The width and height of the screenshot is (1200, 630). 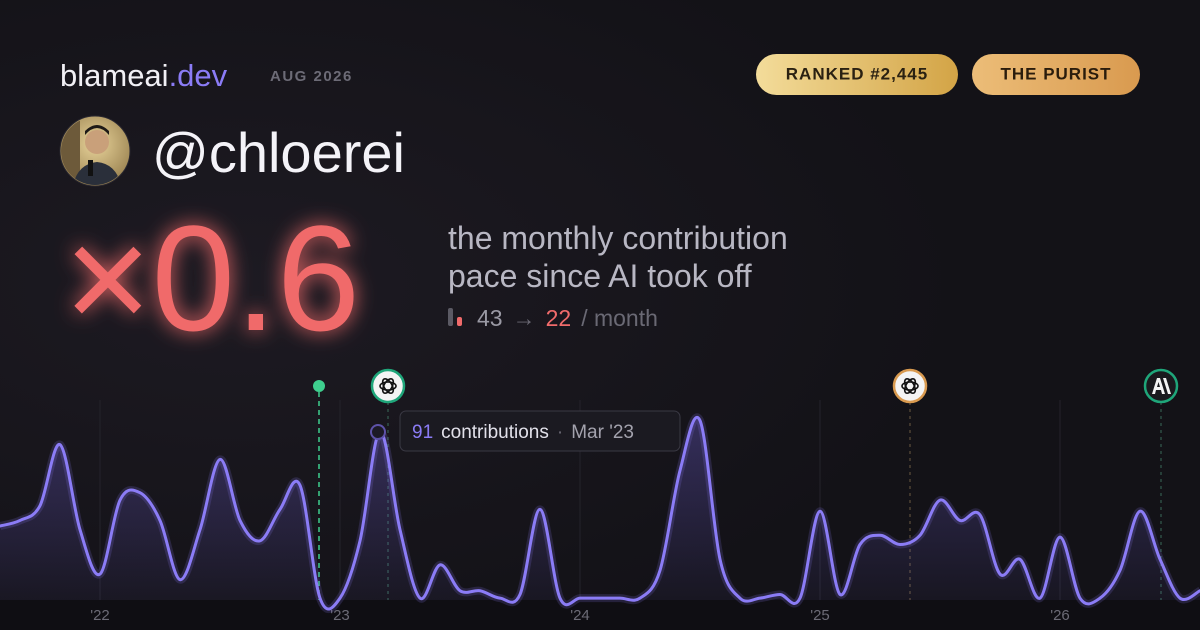 I want to click on description-line: pace since AI took off, so click(x=600, y=276).